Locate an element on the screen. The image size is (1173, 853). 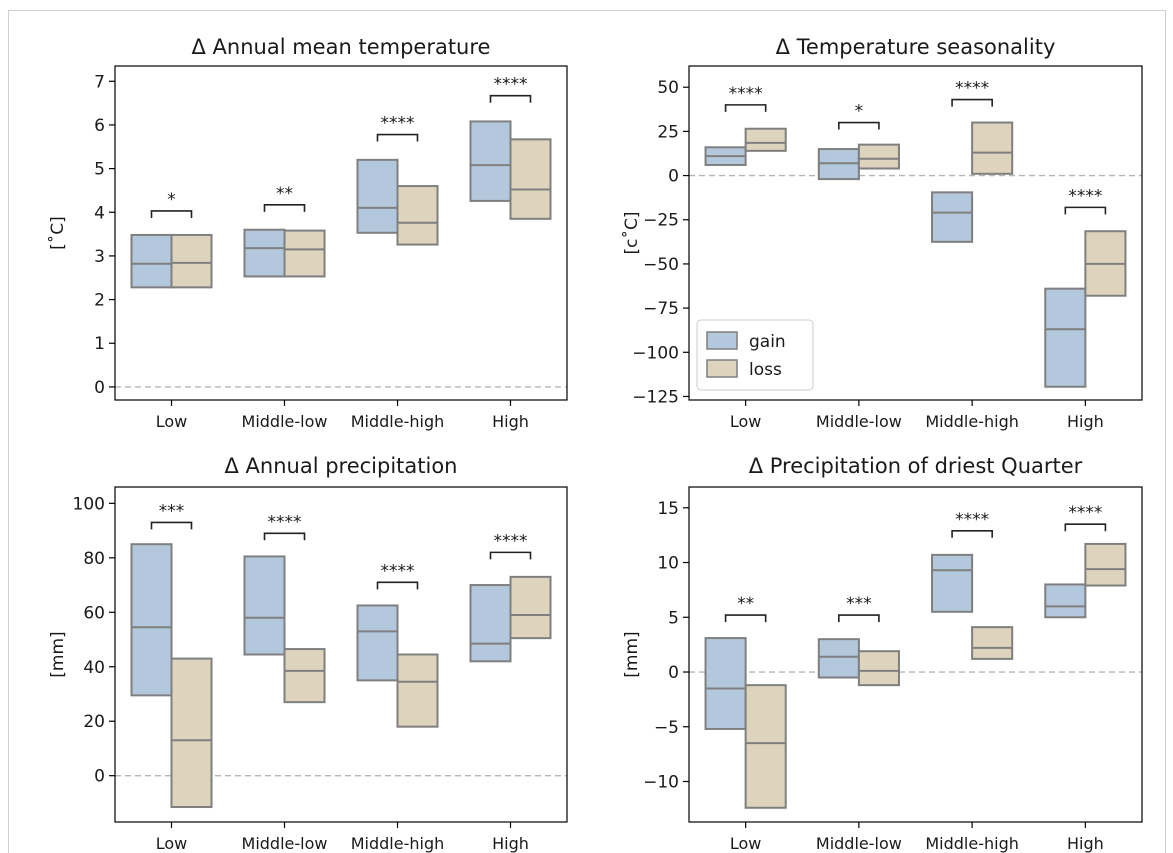
series-gain is located at coordinates (321, 620).